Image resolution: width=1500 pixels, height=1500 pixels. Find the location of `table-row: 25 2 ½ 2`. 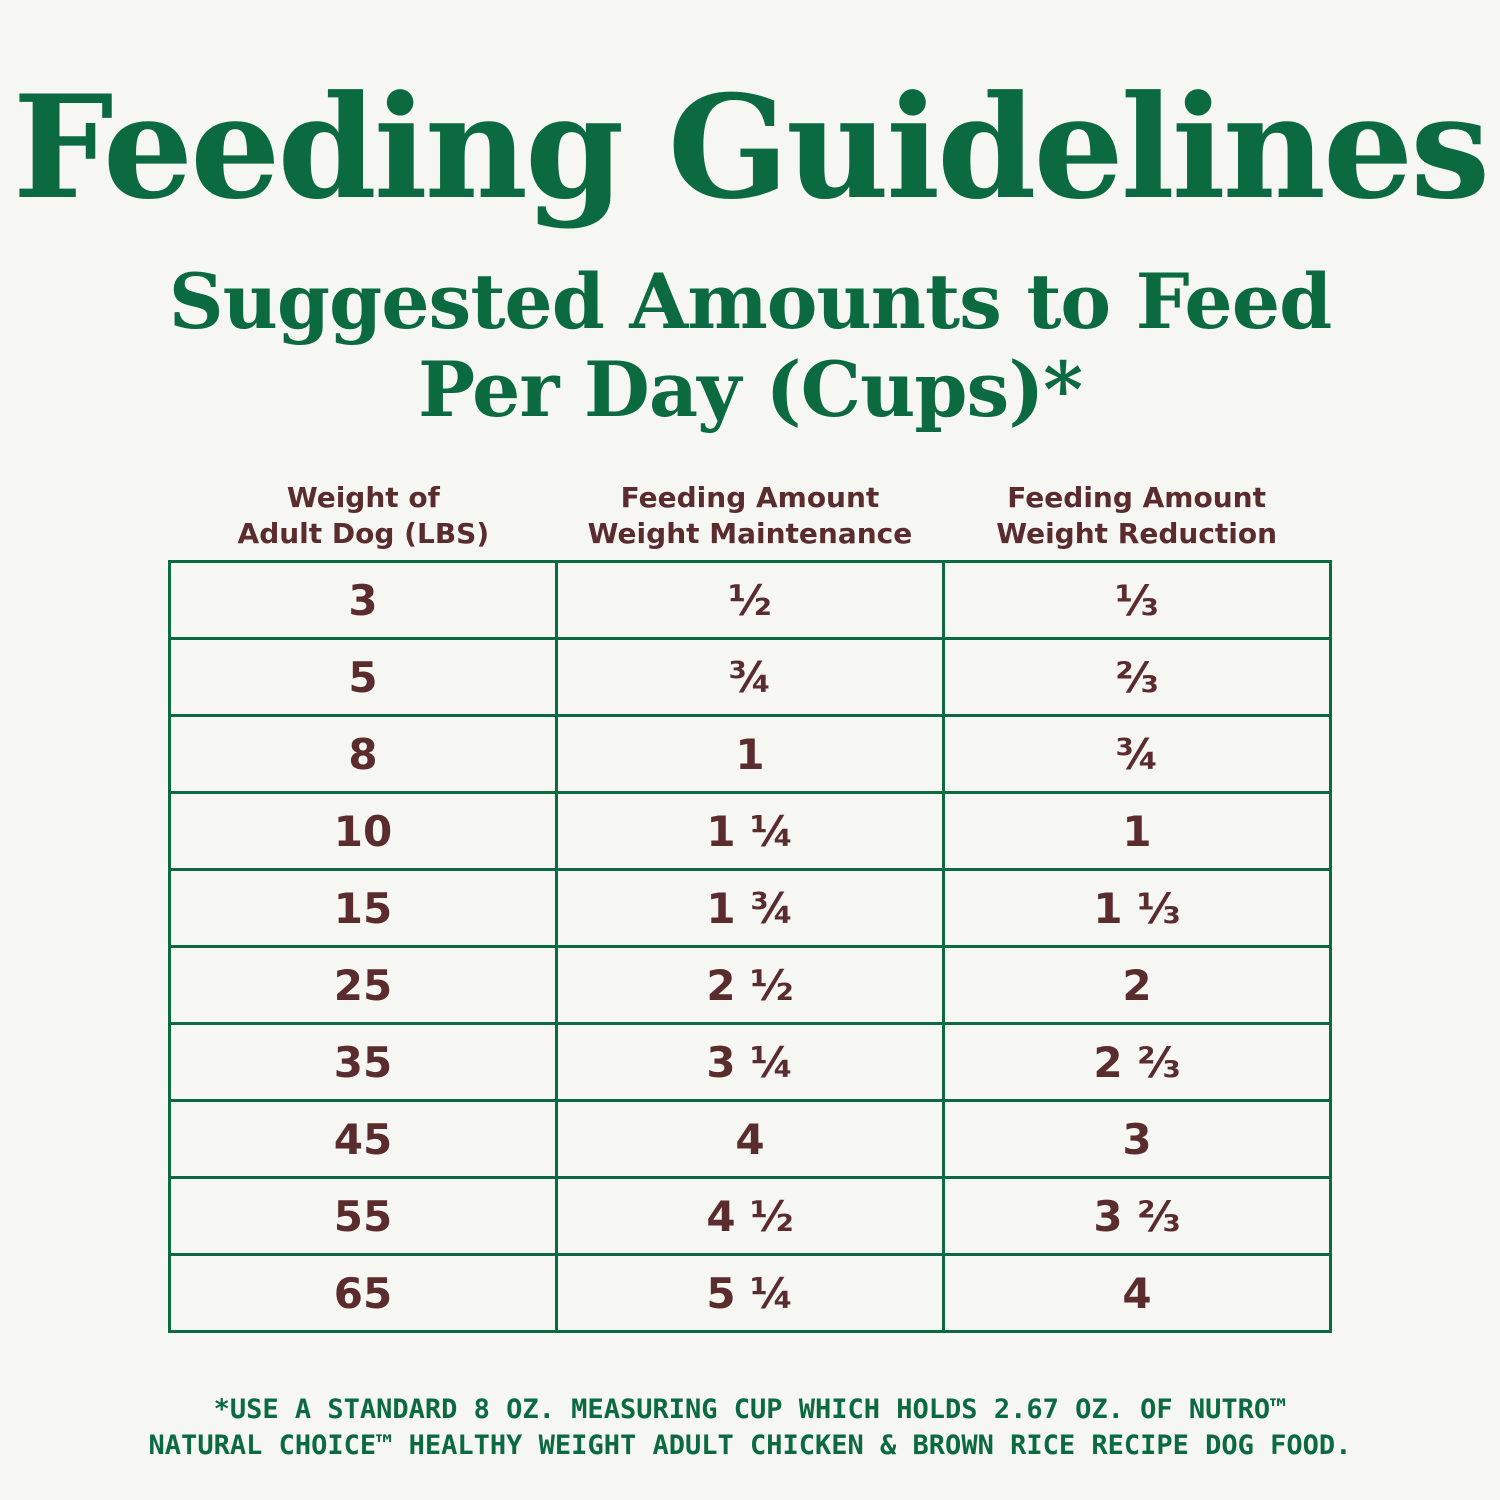

table-row: 25 2 ½ 2 is located at coordinates (750, 985).